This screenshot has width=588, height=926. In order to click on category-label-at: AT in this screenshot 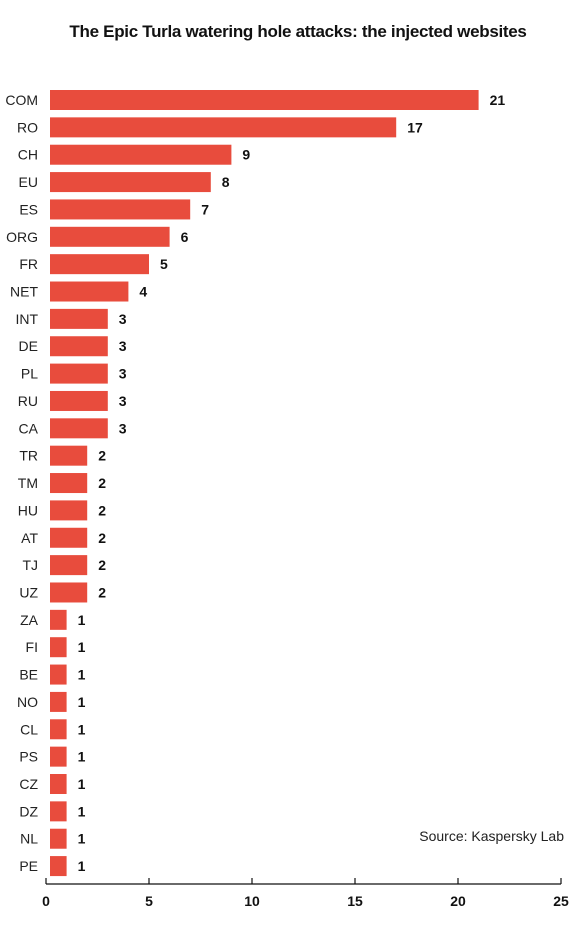, I will do `click(29, 538)`.